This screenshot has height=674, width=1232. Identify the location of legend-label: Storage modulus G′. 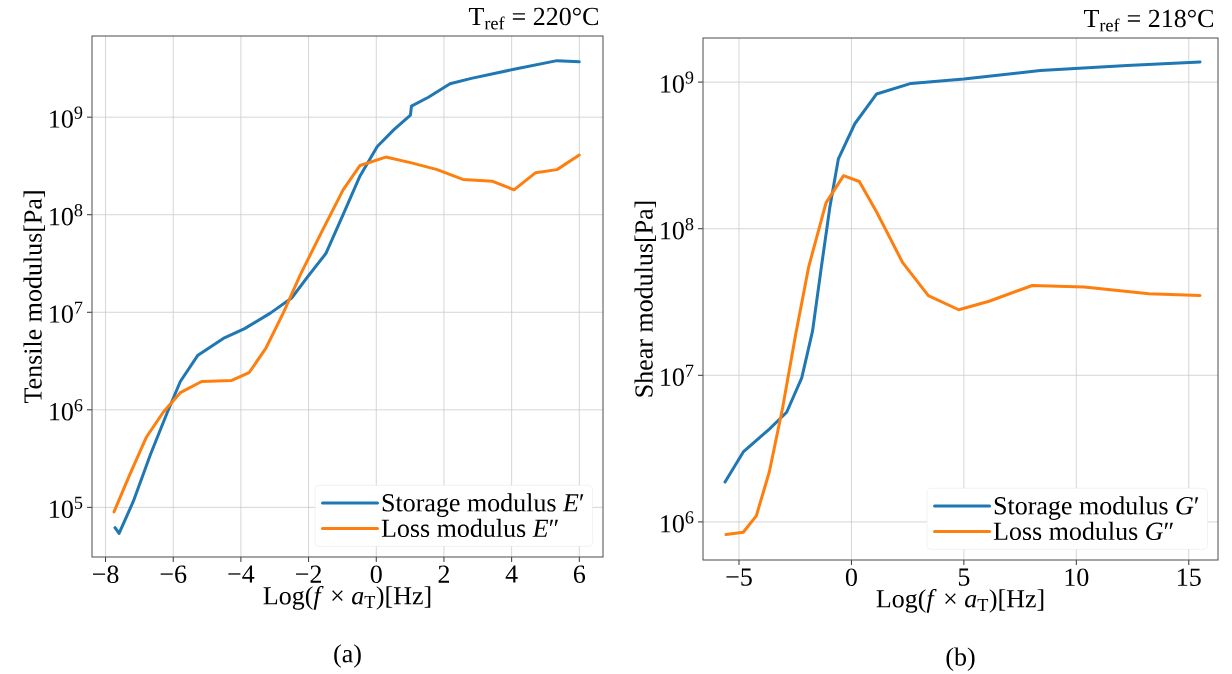
(1096, 508).